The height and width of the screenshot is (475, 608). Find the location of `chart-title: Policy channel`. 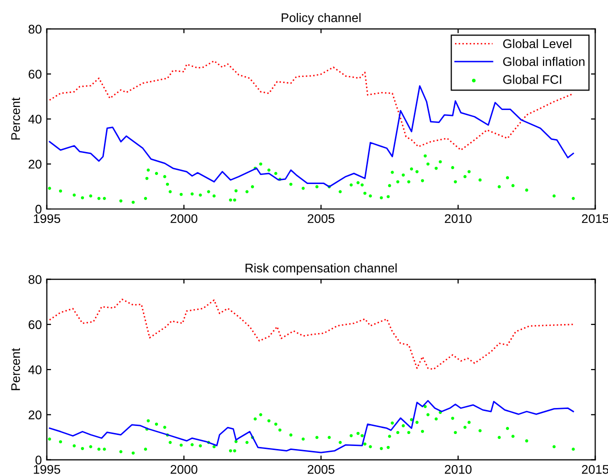

chart-title: Policy channel is located at coordinates (321, 18).